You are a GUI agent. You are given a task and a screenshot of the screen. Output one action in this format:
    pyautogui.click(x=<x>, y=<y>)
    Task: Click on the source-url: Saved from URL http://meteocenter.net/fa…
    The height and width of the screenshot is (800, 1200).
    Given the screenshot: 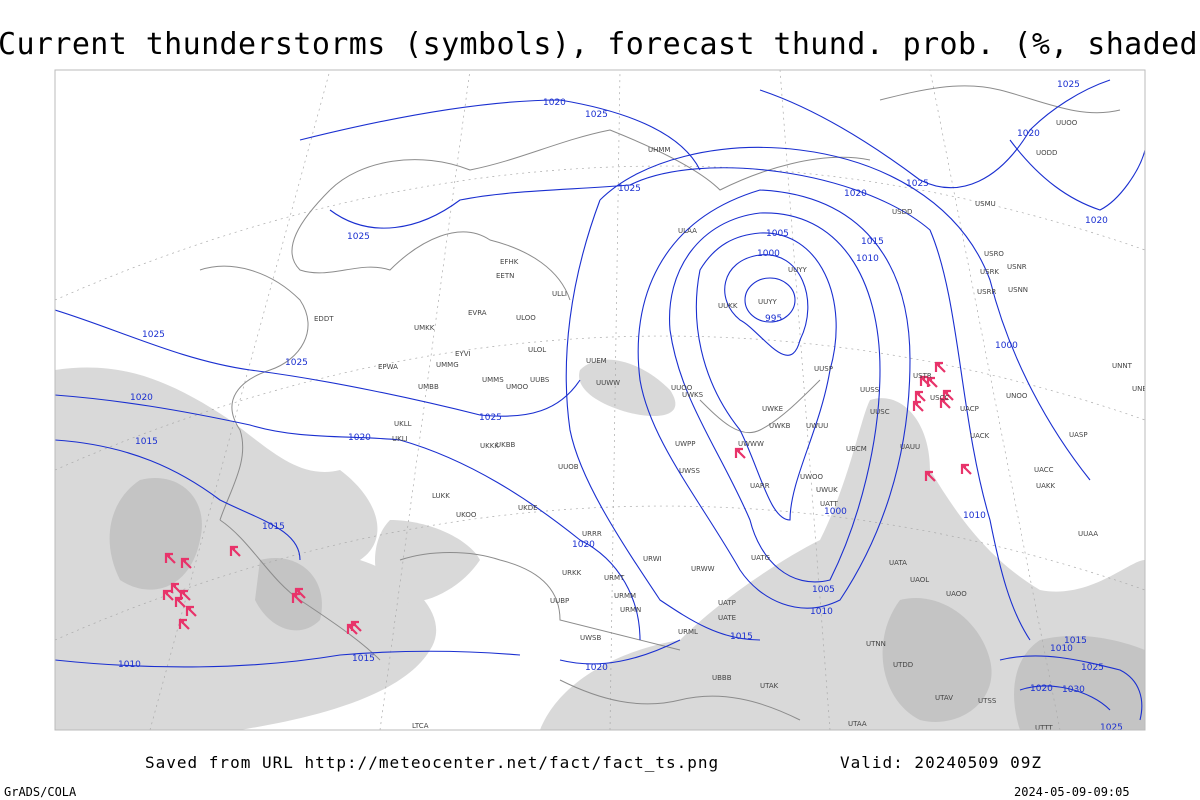 What is the action you would take?
    pyautogui.click(x=432, y=762)
    